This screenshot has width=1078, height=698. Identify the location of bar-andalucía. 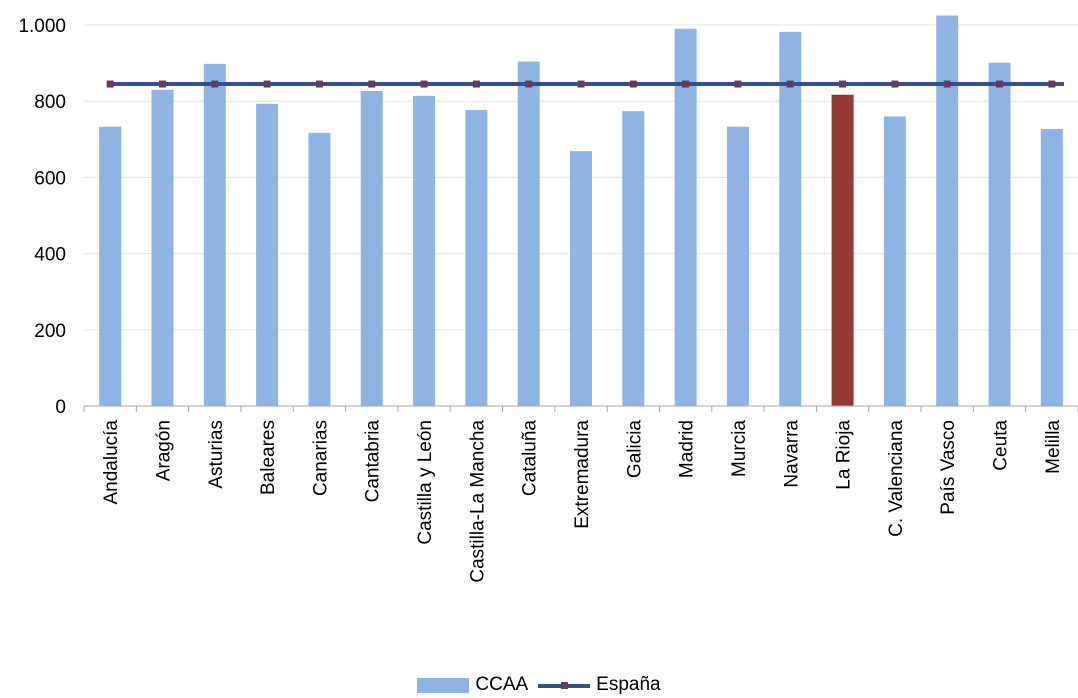
(110, 266).